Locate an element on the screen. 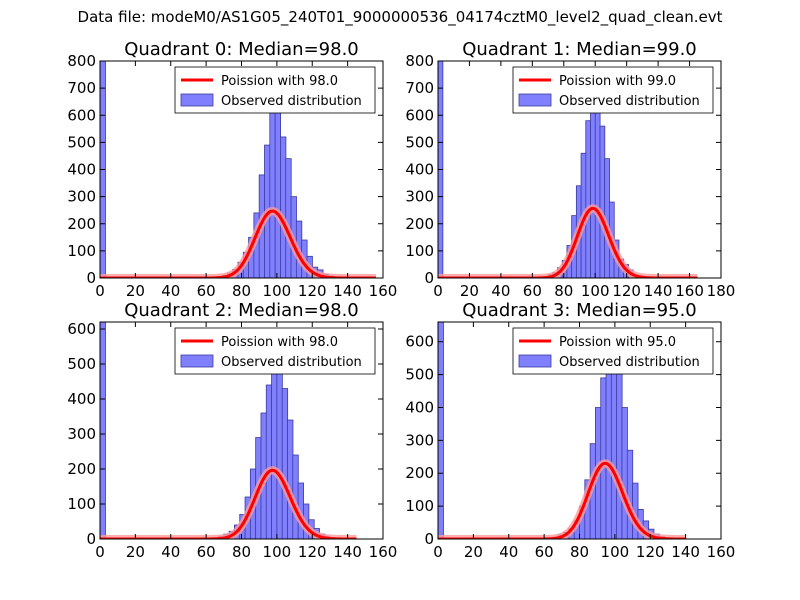 Image resolution: width=800 pixels, height=600 pixels. legend: Poission with 99.0 Observed distribution is located at coordinates (613, 90).